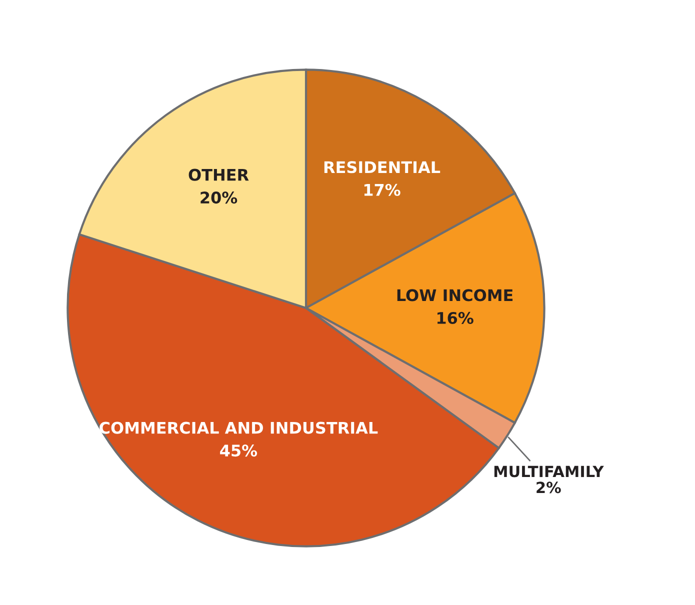 The image size is (695, 605). I want to click on data-label: 20%, so click(219, 198).